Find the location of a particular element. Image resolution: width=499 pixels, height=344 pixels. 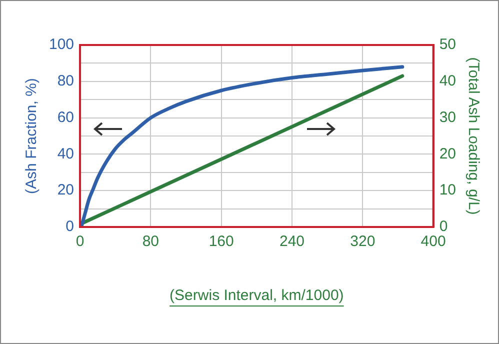

y2-axis-title: (Total Ash Loading, g/L) is located at coordinates (473, 136).